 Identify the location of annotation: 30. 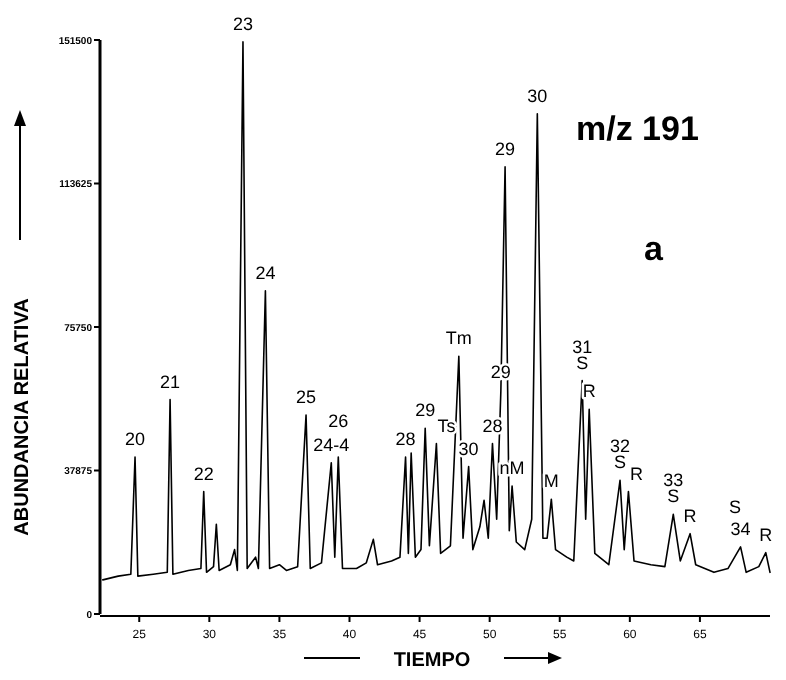
(537, 95).